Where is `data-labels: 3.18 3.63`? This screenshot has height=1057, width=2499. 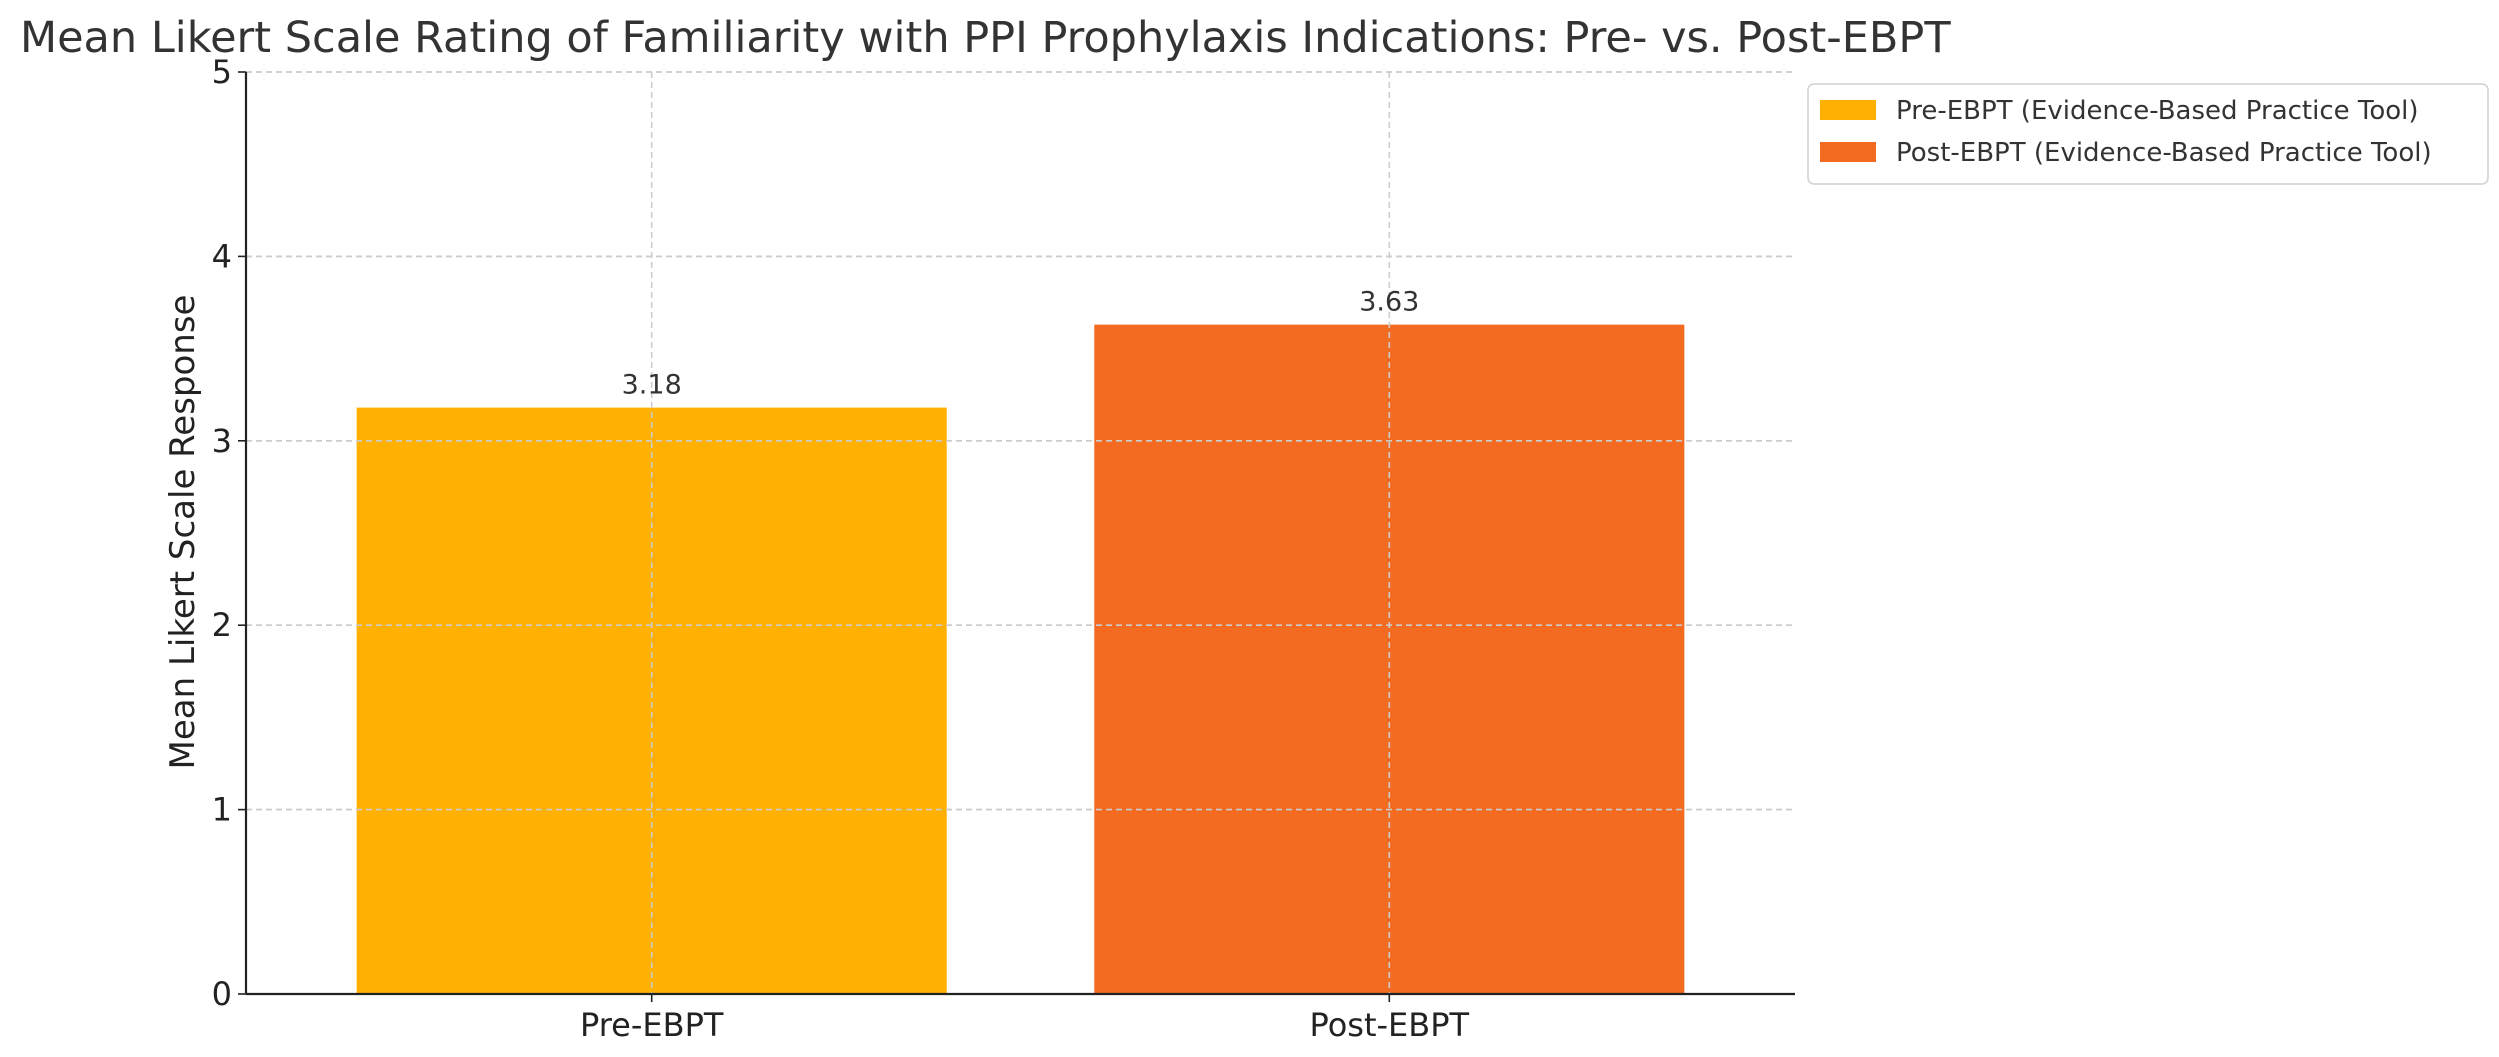
data-labels: 3.18 3.63 is located at coordinates (1021, 344).